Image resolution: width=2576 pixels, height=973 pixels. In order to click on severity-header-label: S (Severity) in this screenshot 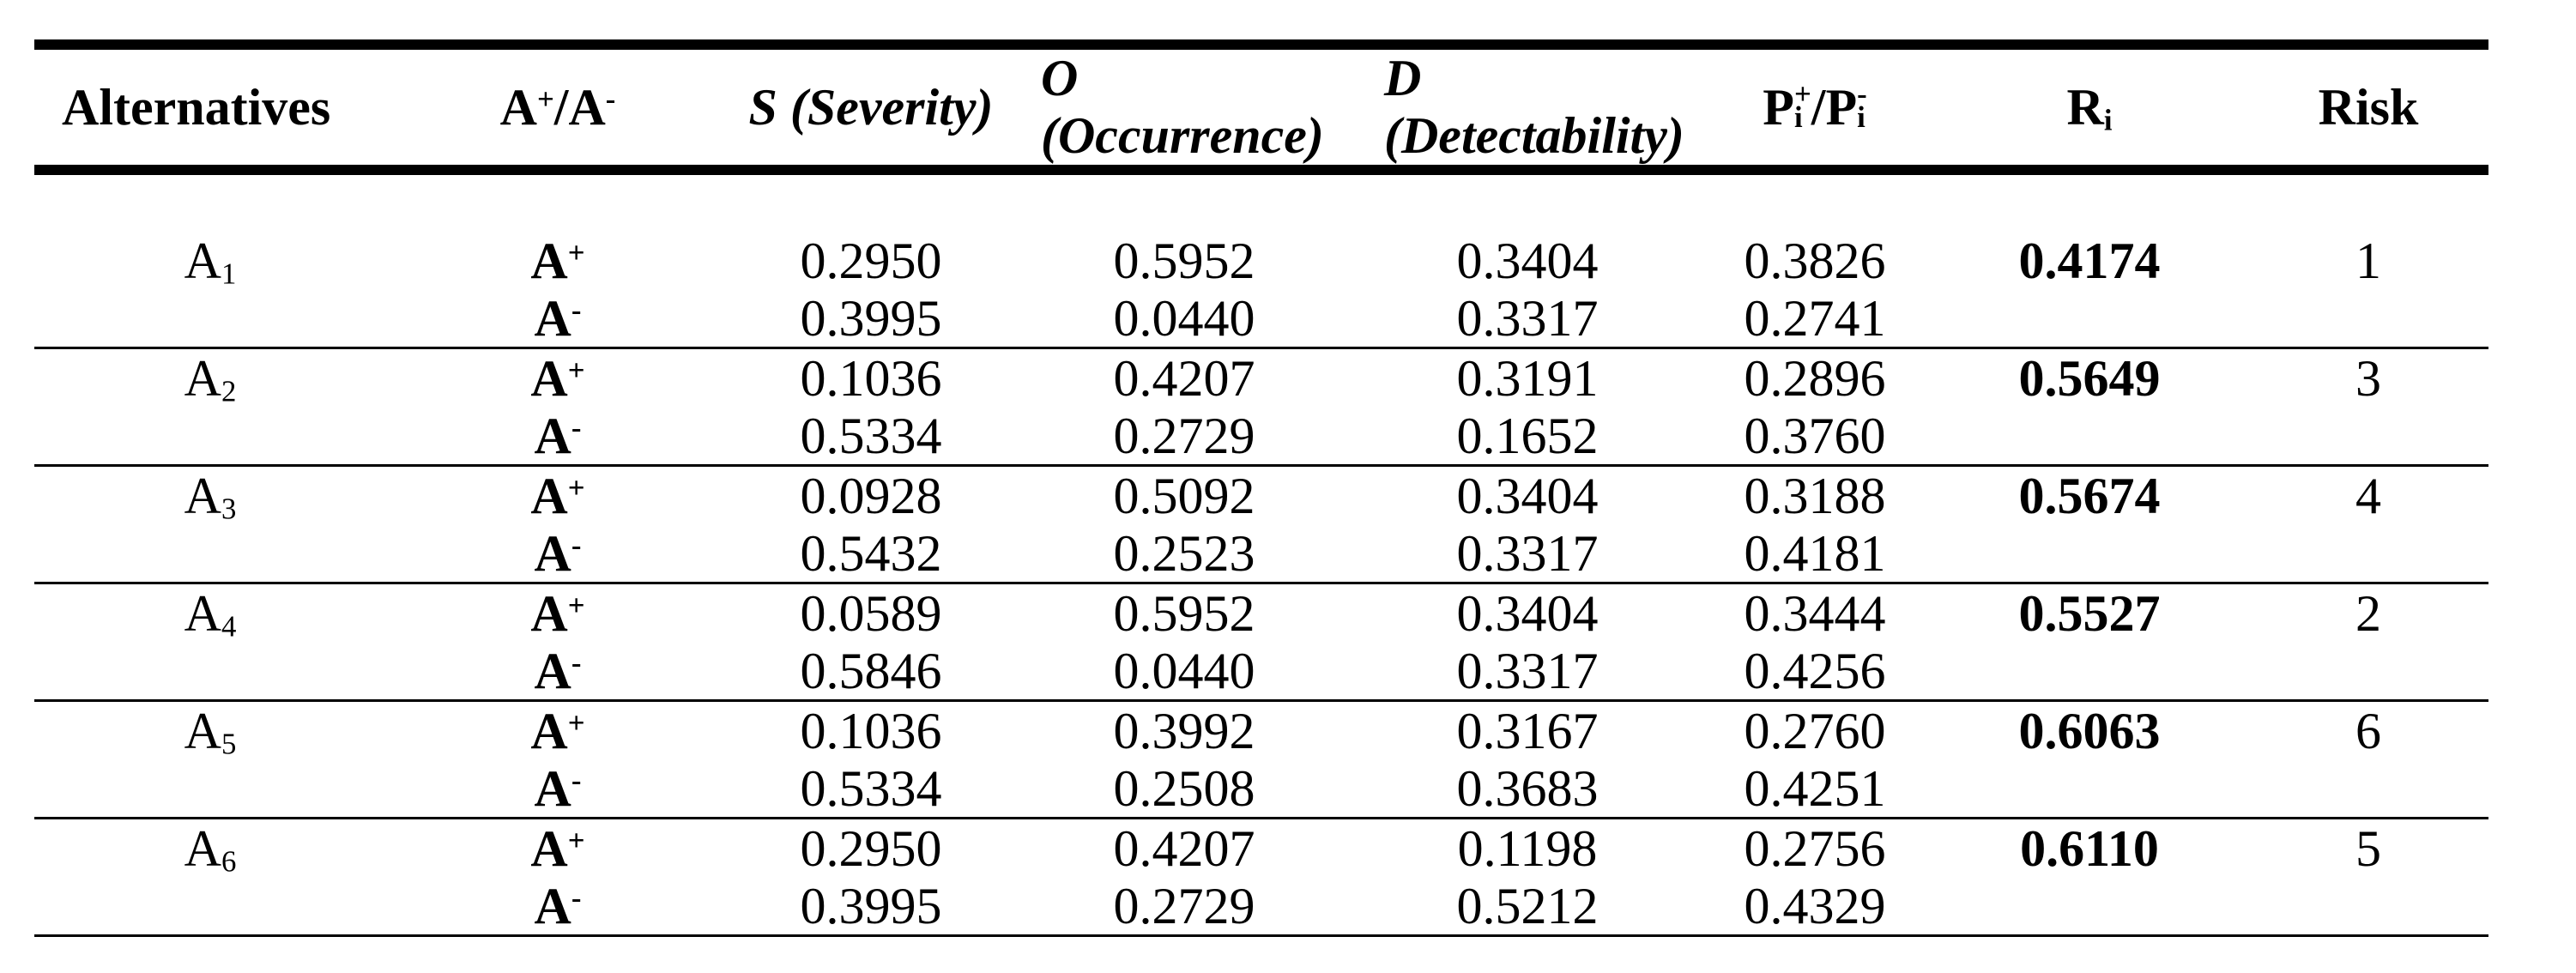, I will do `click(871, 108)`.